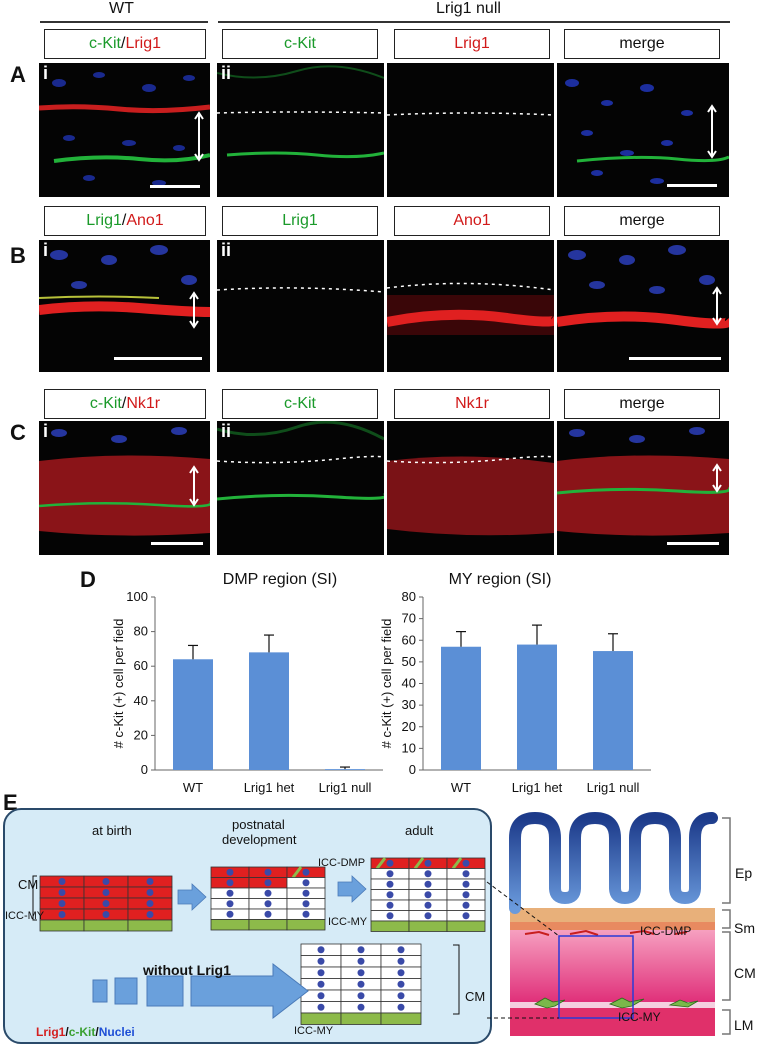 Image resolution: width=760 pixels, height=1049 pixels. What do you see at coordinates (300, 130) in the screenshot?
I see `micrograph-a-ii: ii` at bounding box center [300, 130].